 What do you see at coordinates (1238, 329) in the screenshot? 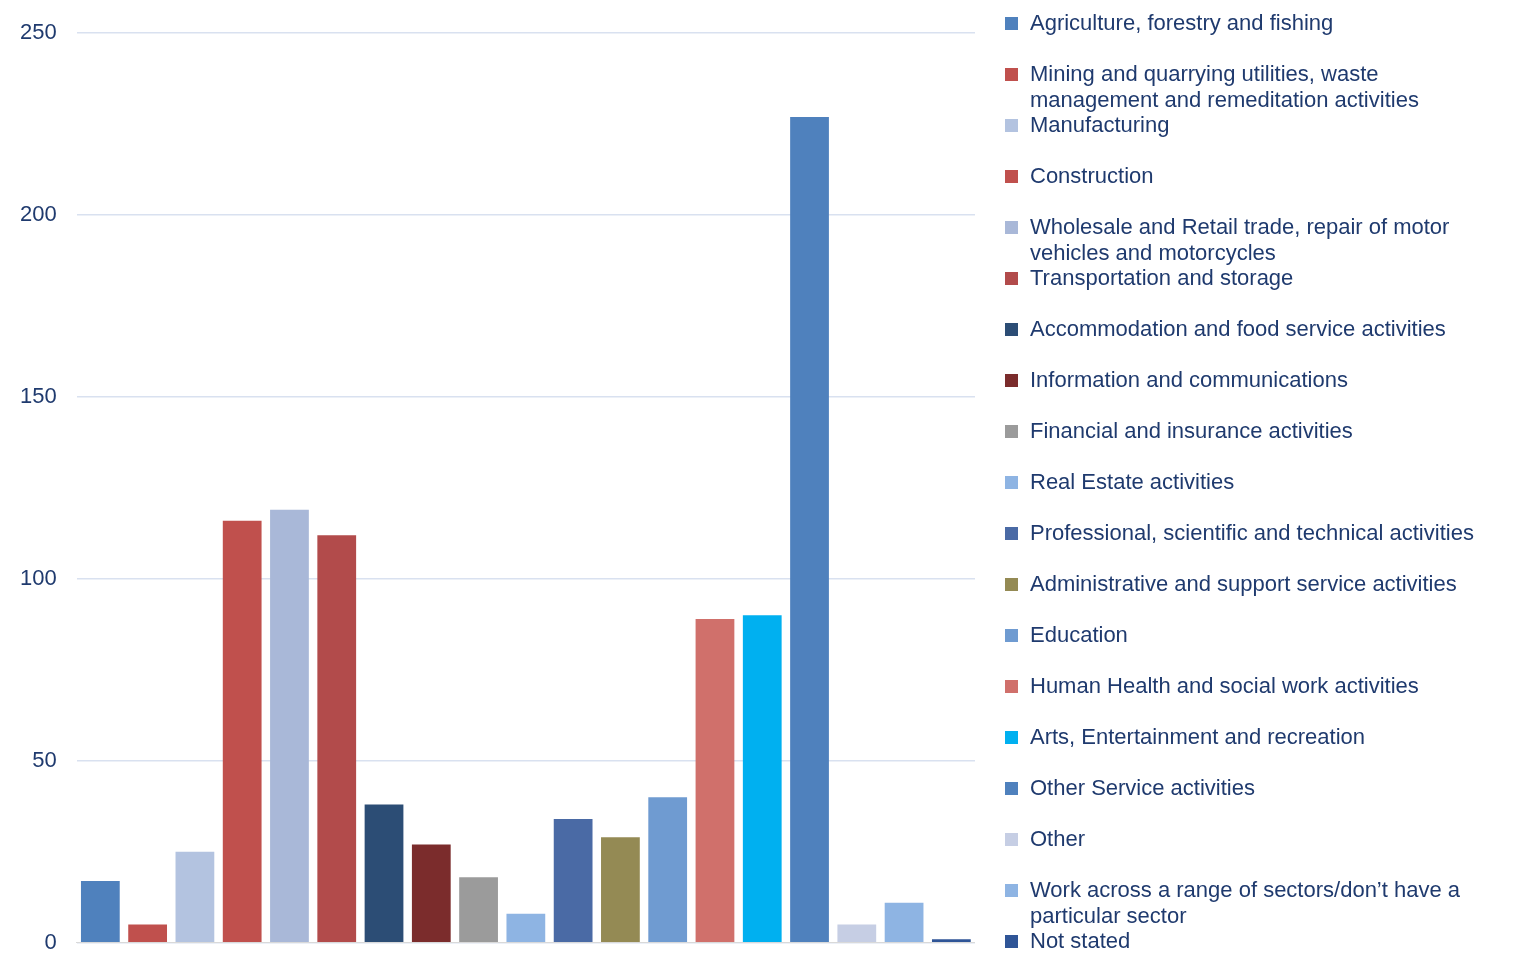
I see `legend-label: Accommodation and food service activities` at bounding box center [1238, 329].